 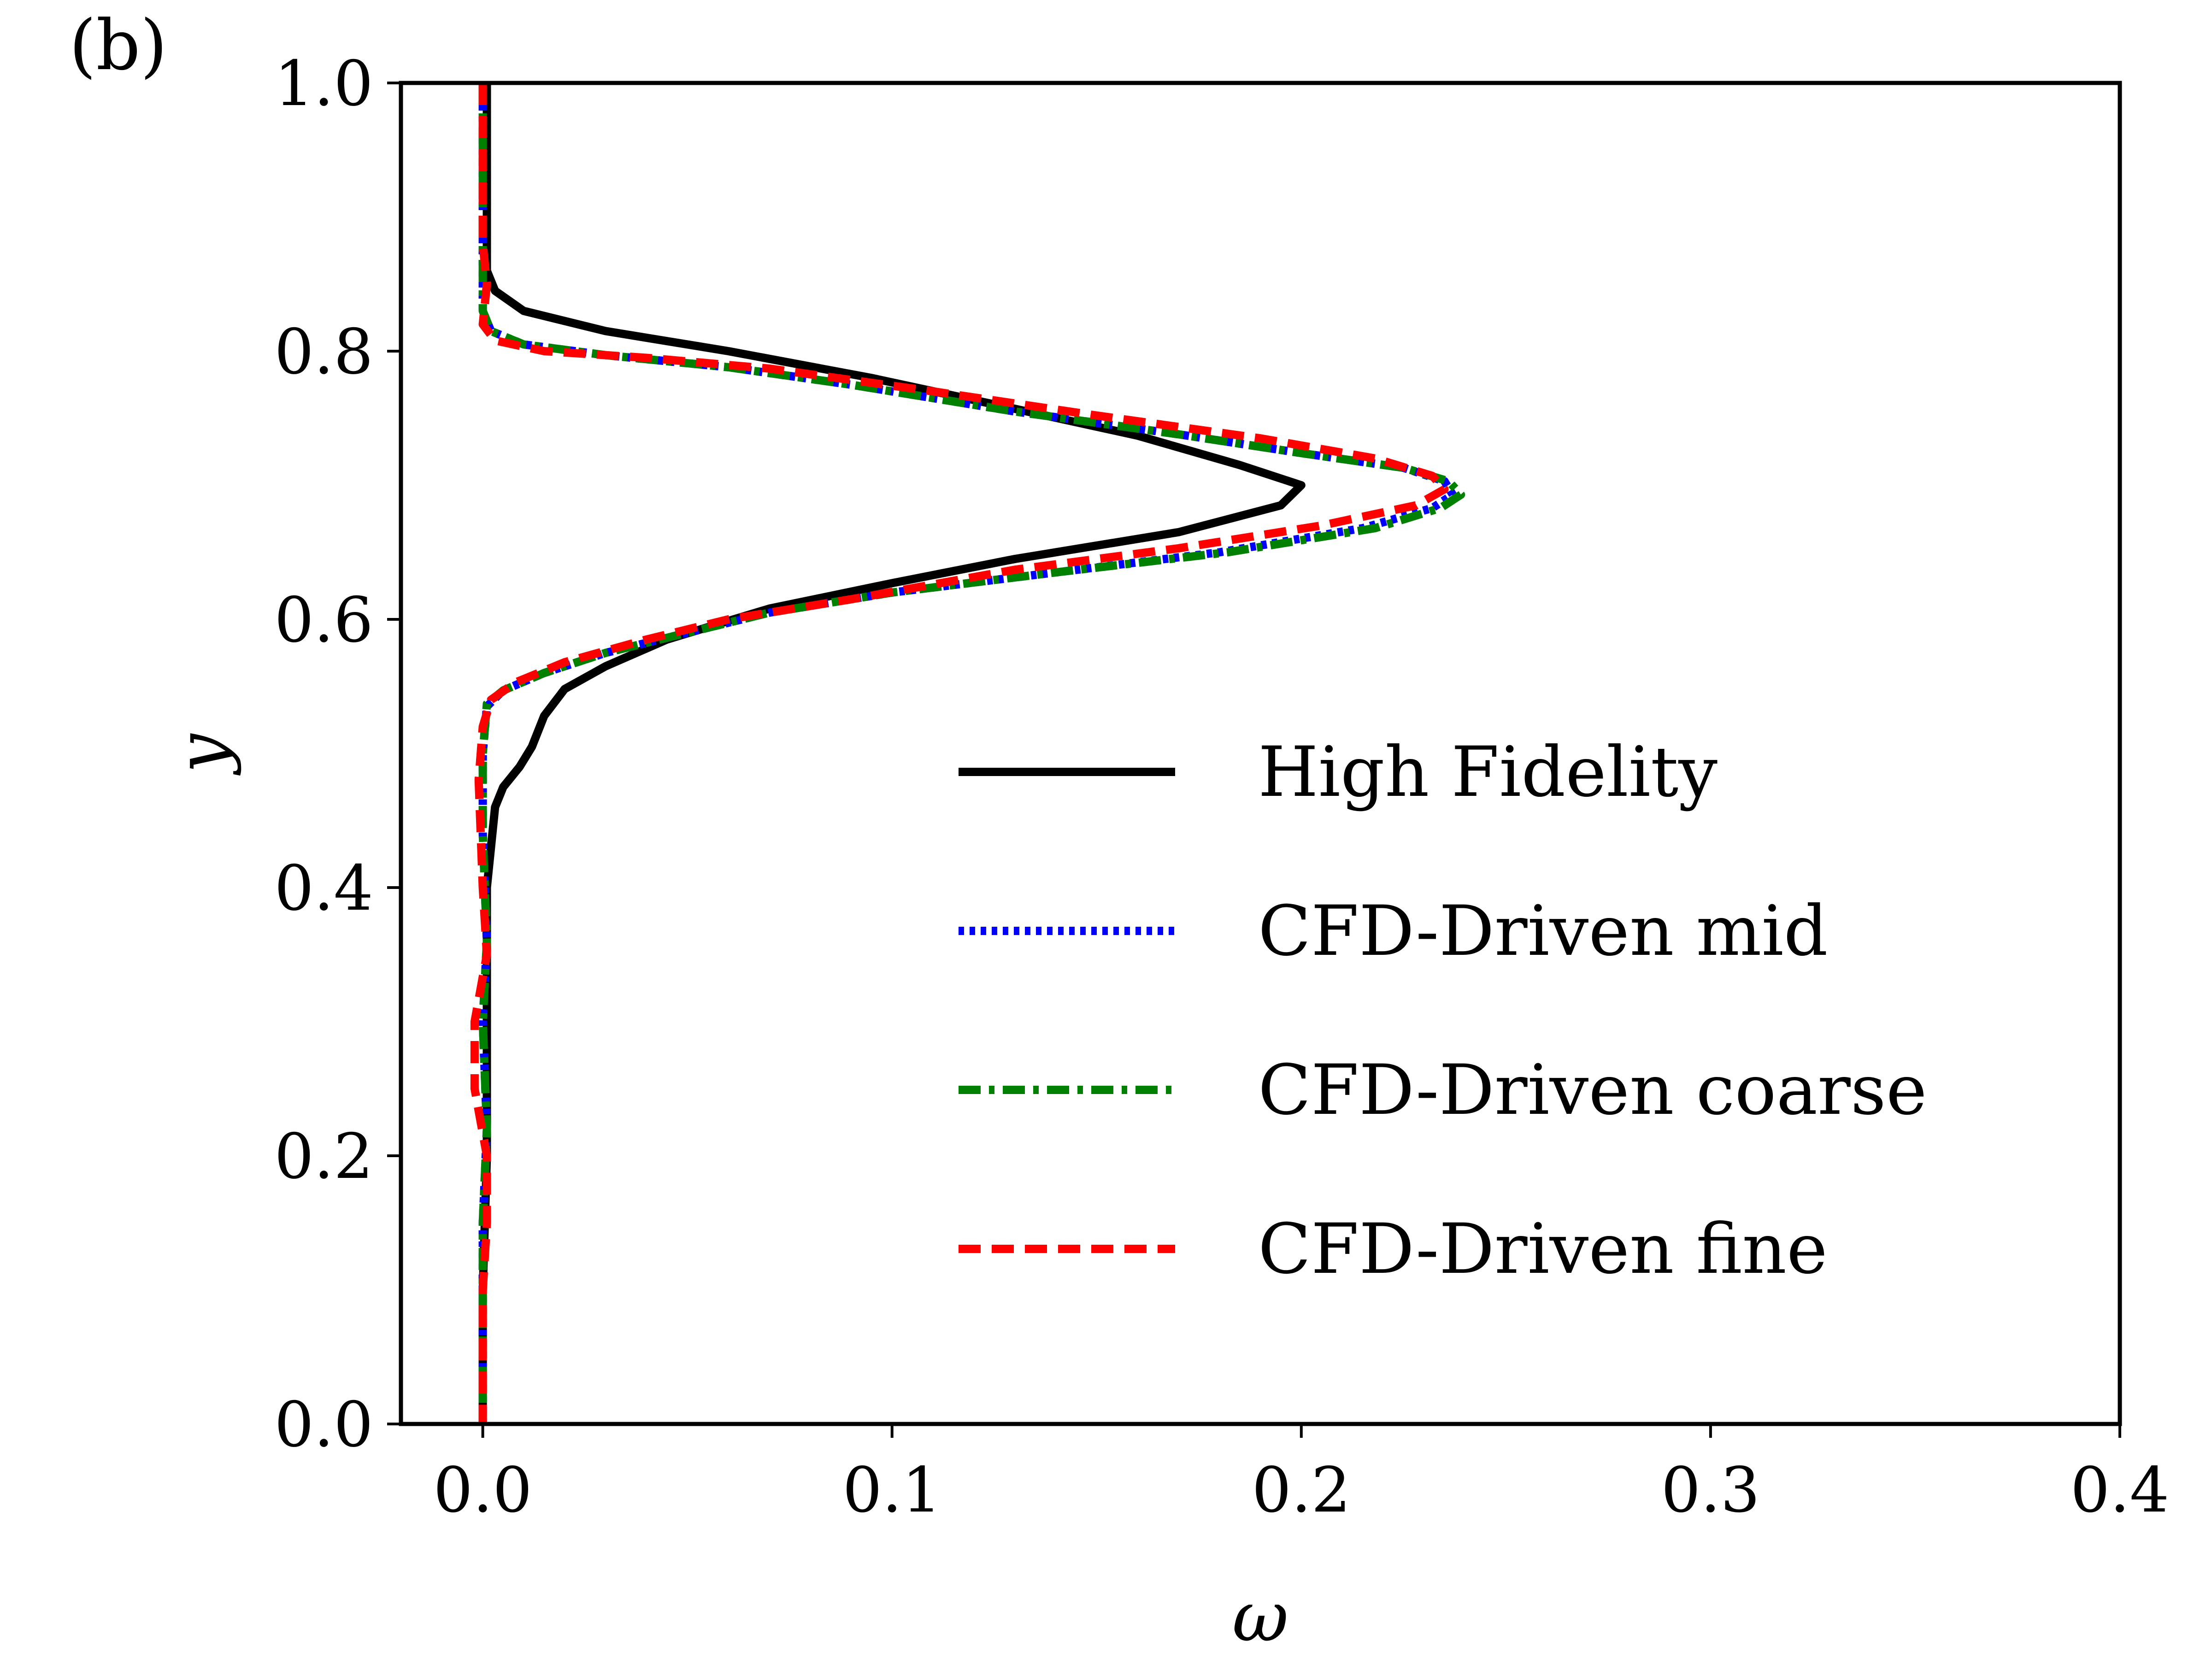 What do you see at coordinates (1543, 931) in the screenshot?
I see `legend-label: CFD-Driven mid` at bounding box center [1543, 931].